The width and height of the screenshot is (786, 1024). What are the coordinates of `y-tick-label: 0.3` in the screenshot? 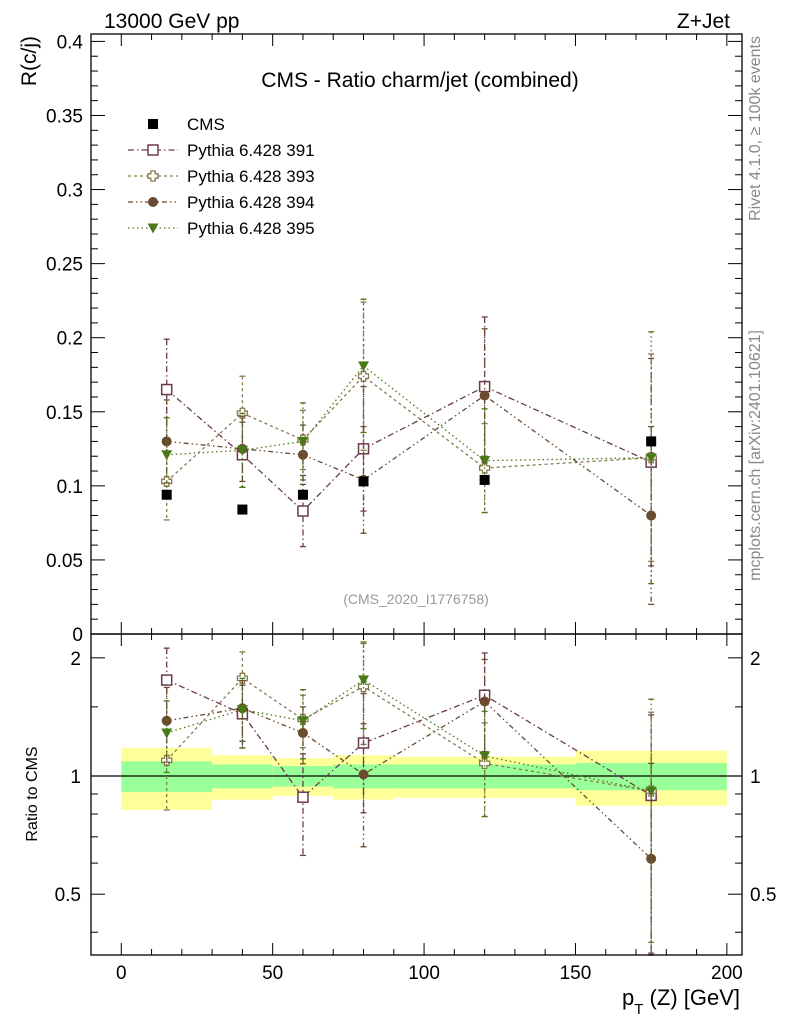 It's located at (70, 191).